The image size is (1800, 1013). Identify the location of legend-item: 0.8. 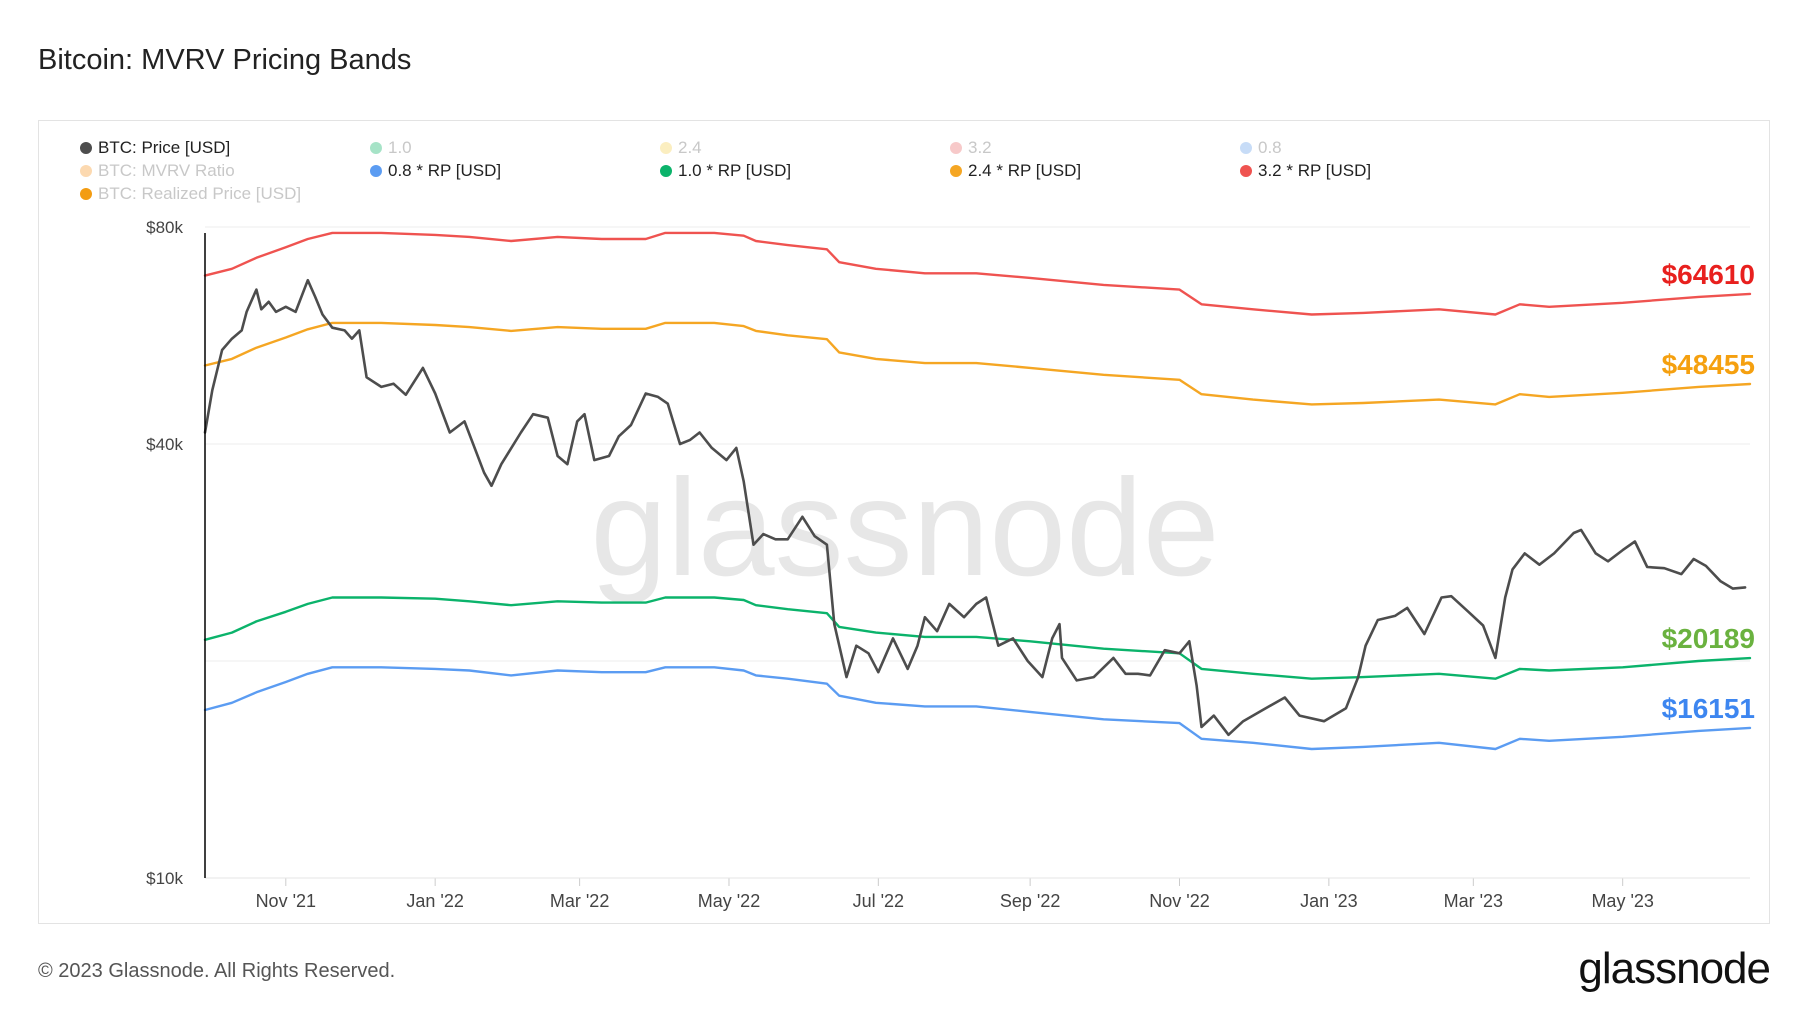
(1261, 148).